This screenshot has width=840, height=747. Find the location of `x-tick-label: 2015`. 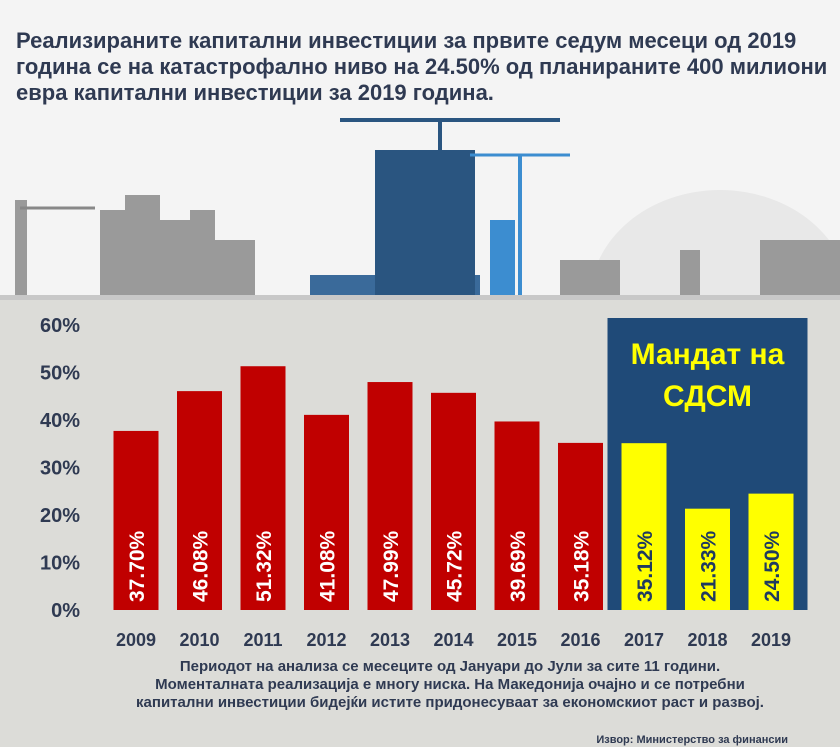

x-tick-label: 2015 is located at coordinates (517, 640).